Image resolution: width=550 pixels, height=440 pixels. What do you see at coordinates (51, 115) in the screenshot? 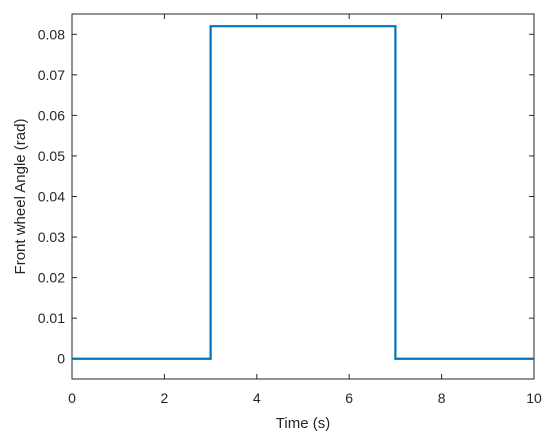
I see `y-tick-label: 0.06` at bounding box center [51, 115].